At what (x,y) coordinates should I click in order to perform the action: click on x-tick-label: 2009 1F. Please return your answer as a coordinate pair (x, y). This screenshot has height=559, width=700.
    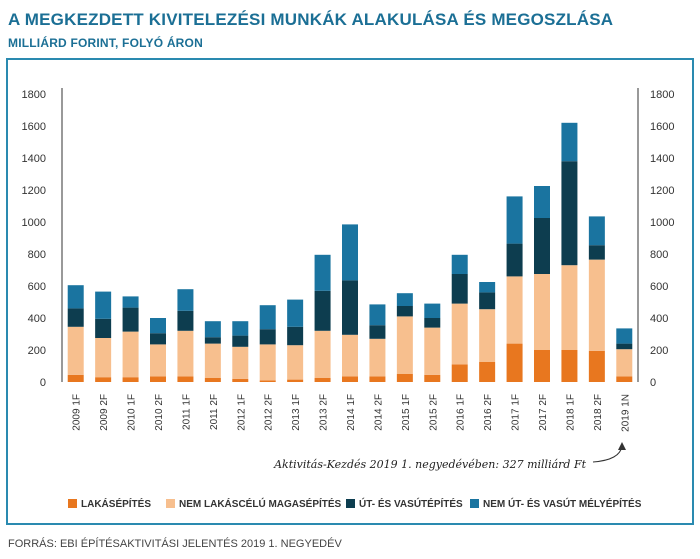
    Looking at the image, I should click on (77, 412).